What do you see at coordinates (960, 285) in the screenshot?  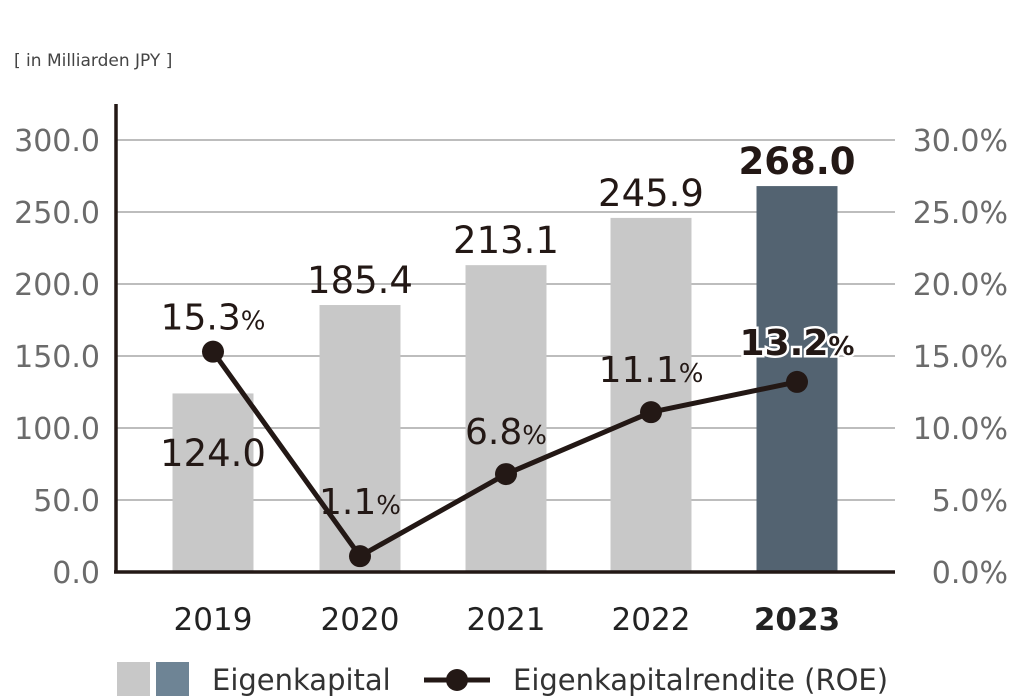 I see `right-tick-label: 20.0%` at bounding box center [960, 285].